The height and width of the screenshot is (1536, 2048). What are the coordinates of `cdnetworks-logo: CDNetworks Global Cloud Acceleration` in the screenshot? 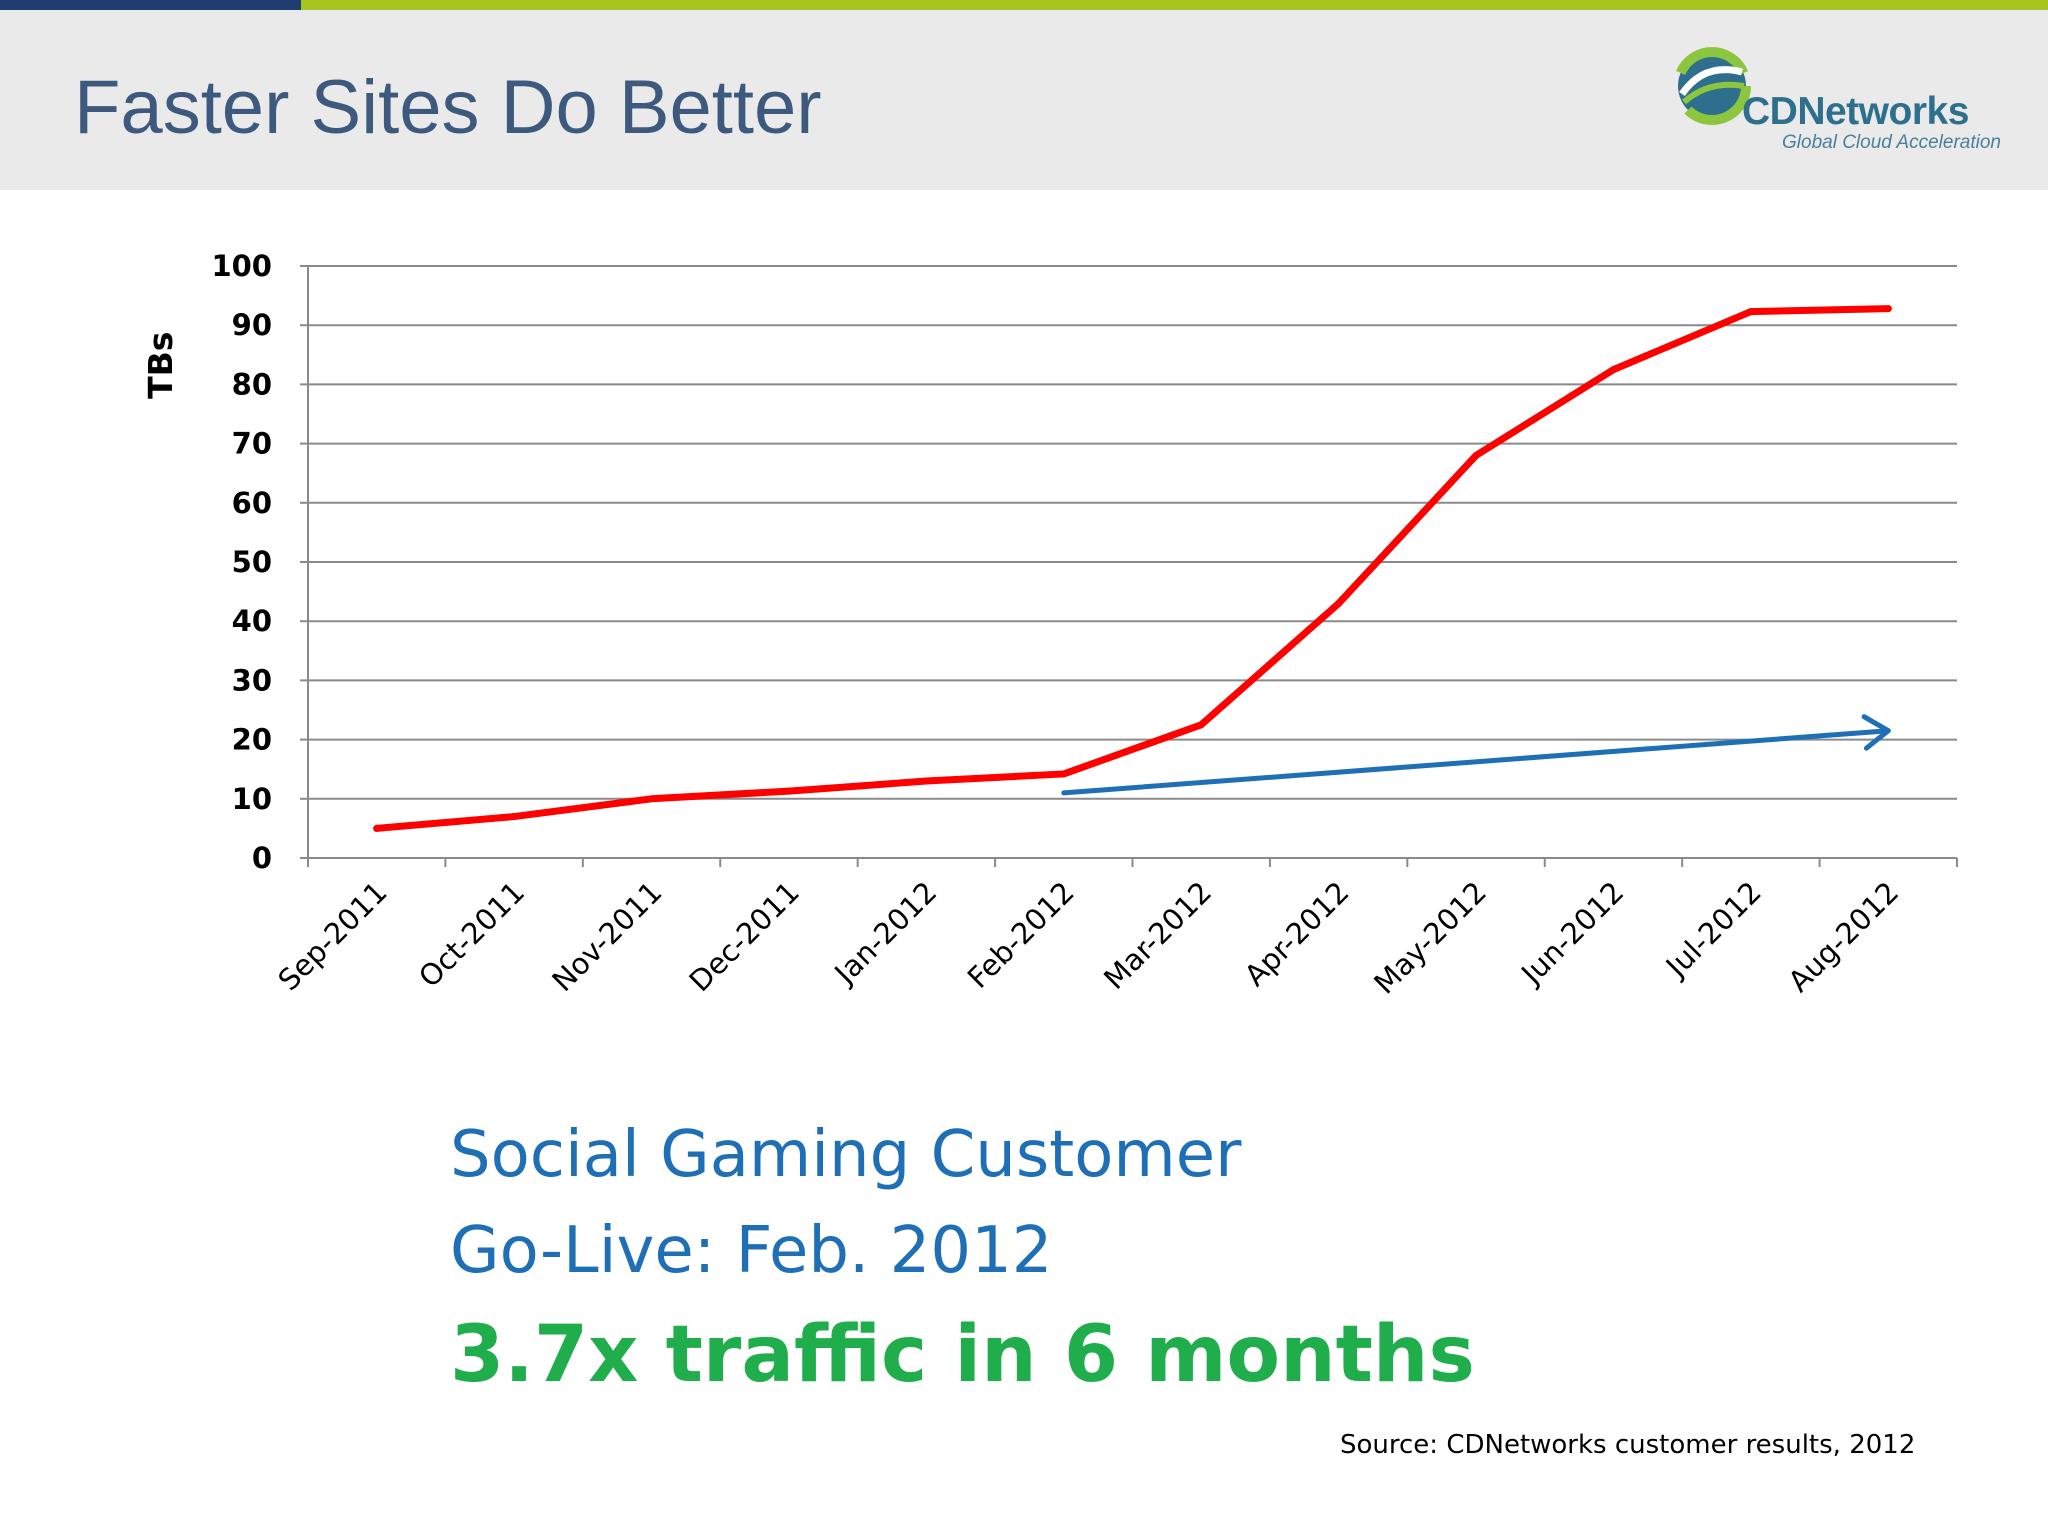 It's located at (1844, 102).